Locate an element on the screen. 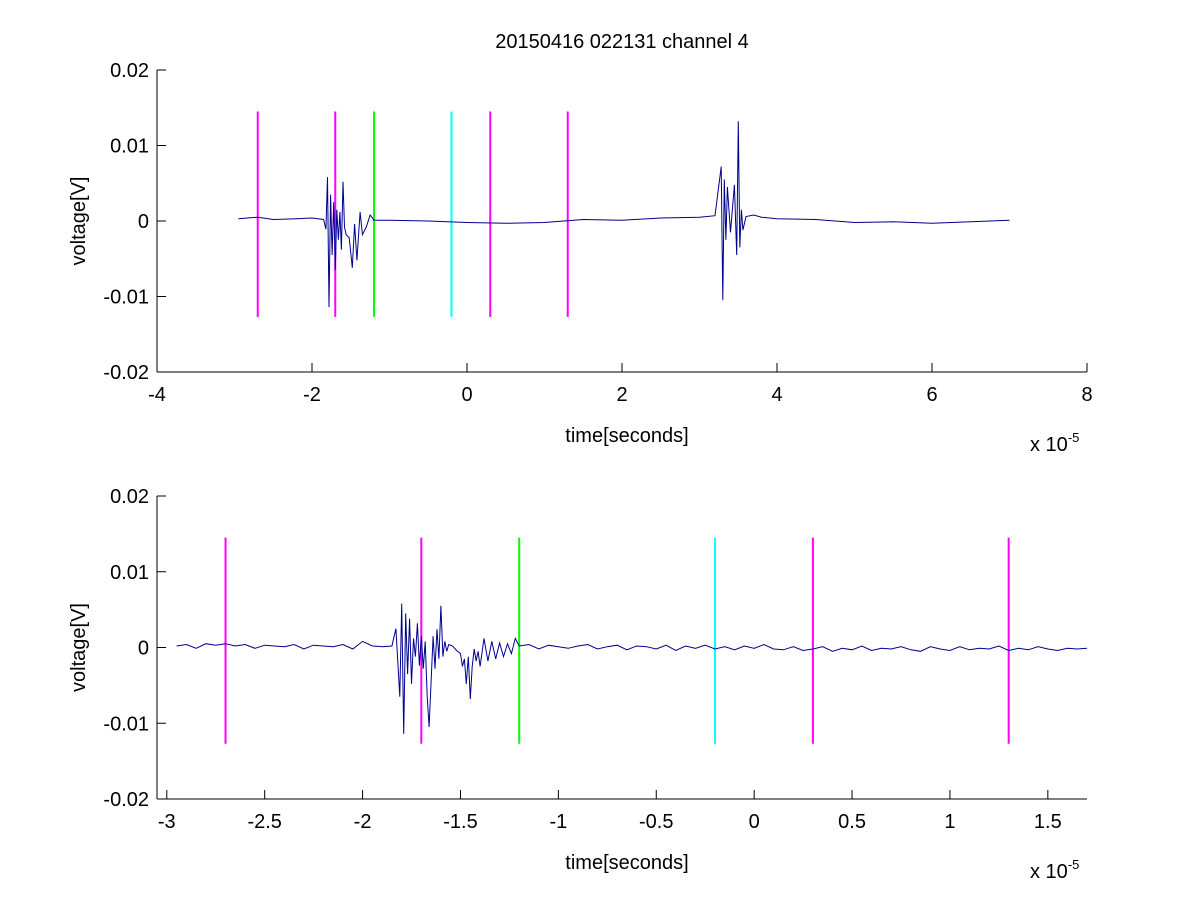  x-tick-label: 4 is located at coordinates (776, 395).